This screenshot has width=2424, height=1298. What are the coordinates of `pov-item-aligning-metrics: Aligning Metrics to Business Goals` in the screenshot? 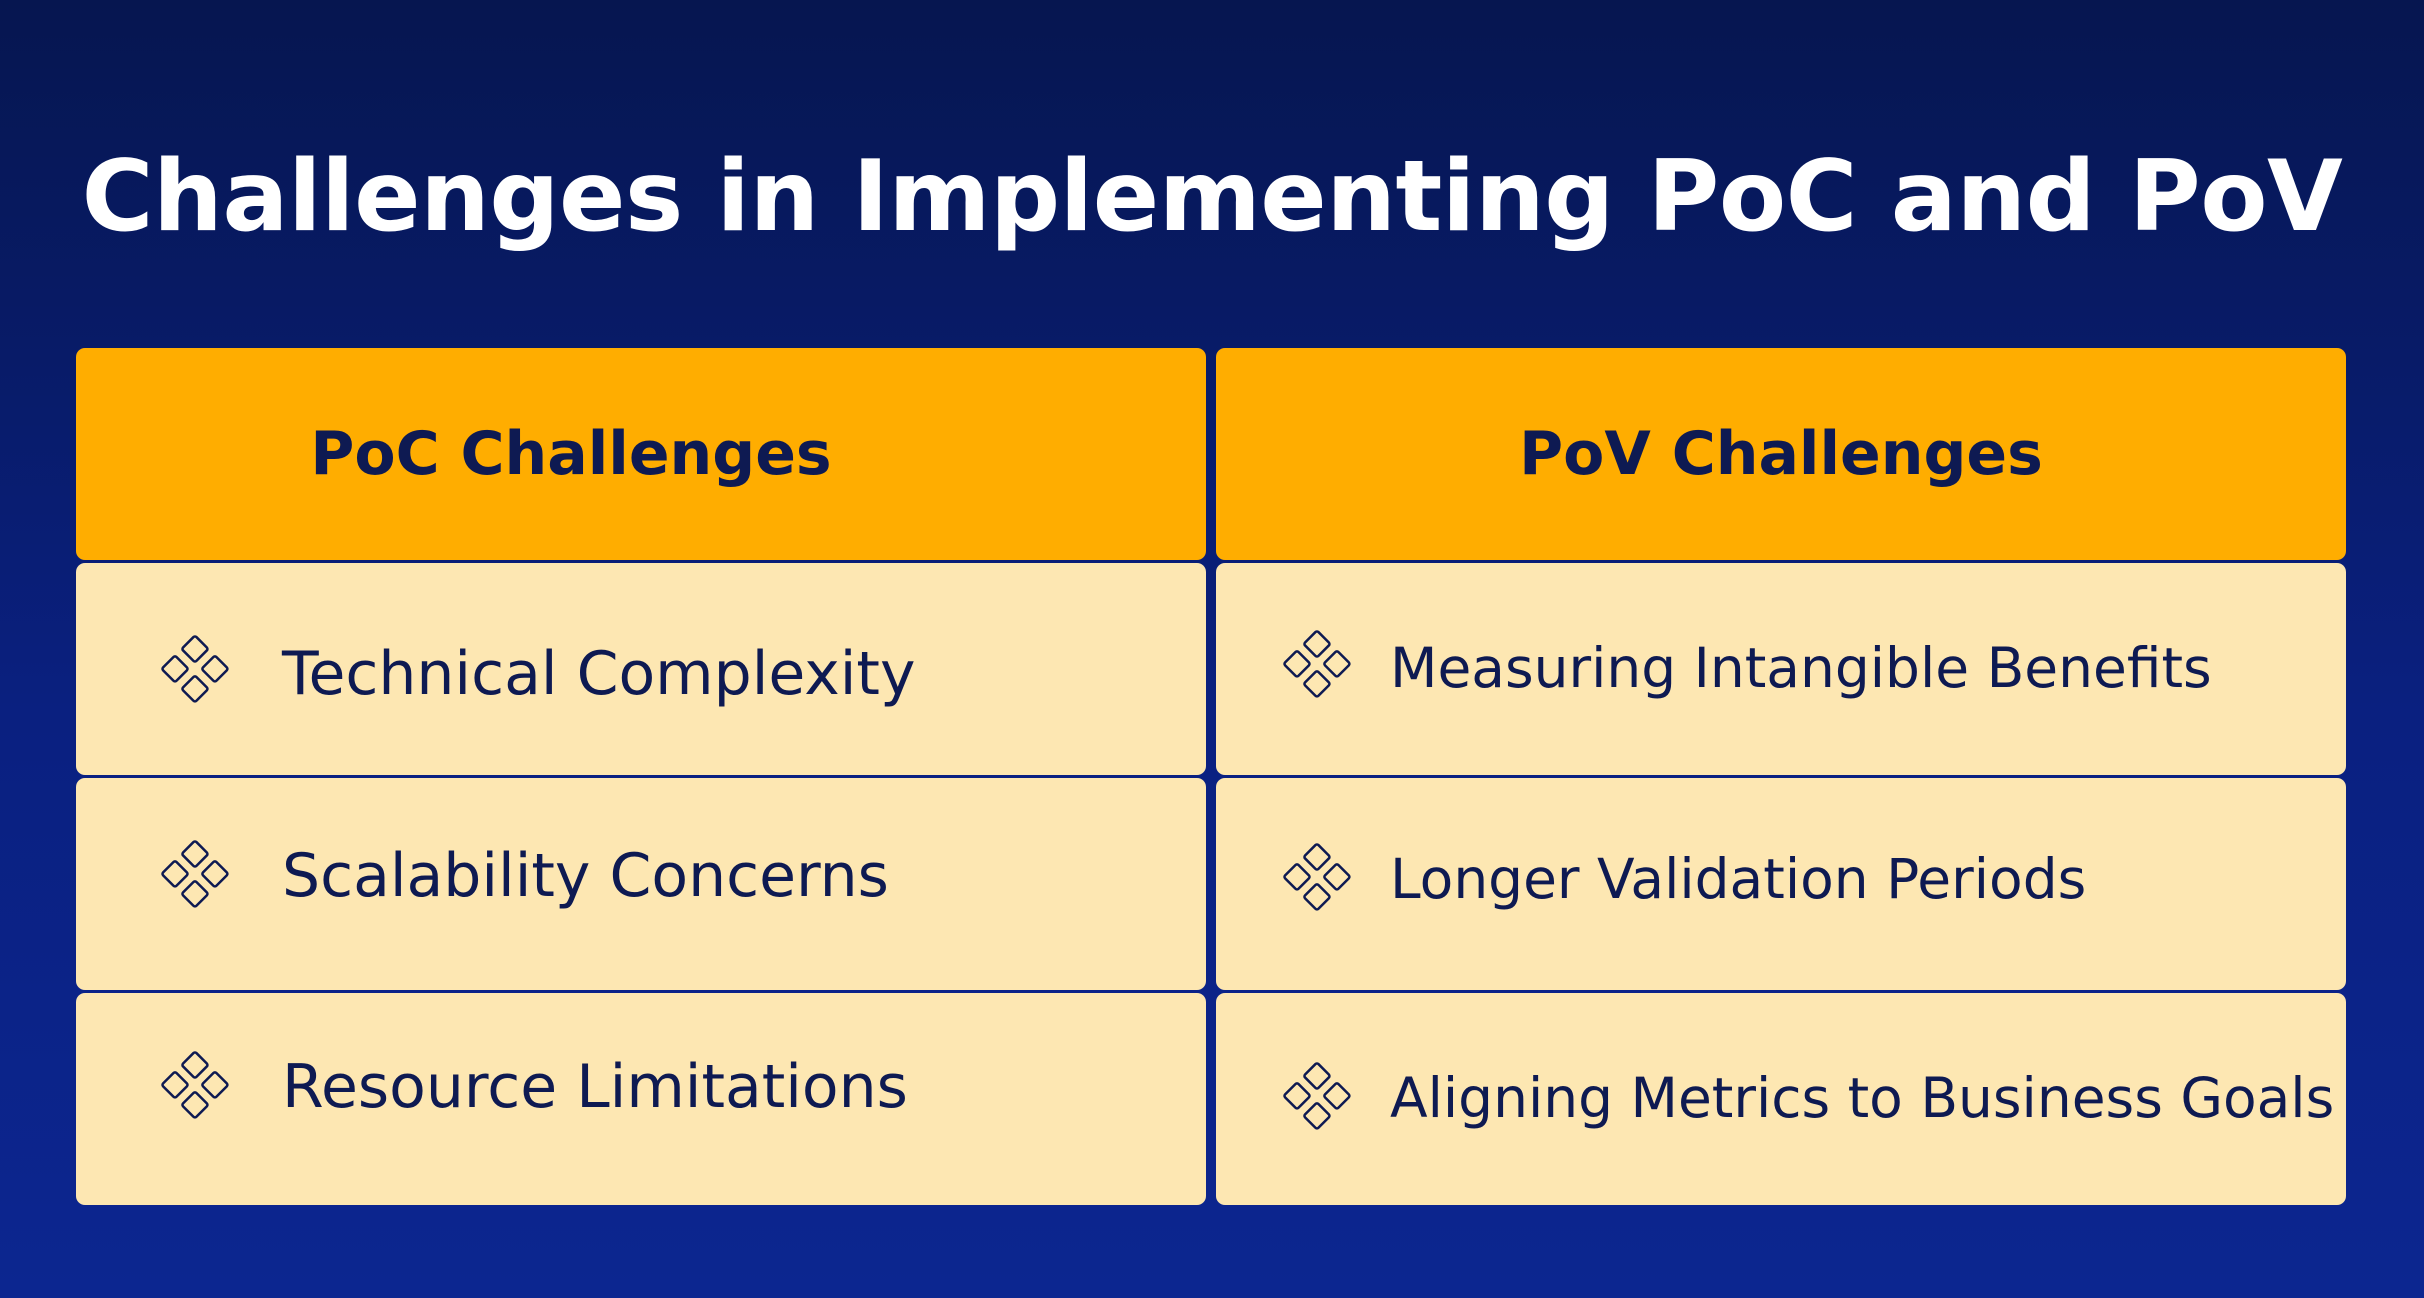 It's located at (1781, 1099).